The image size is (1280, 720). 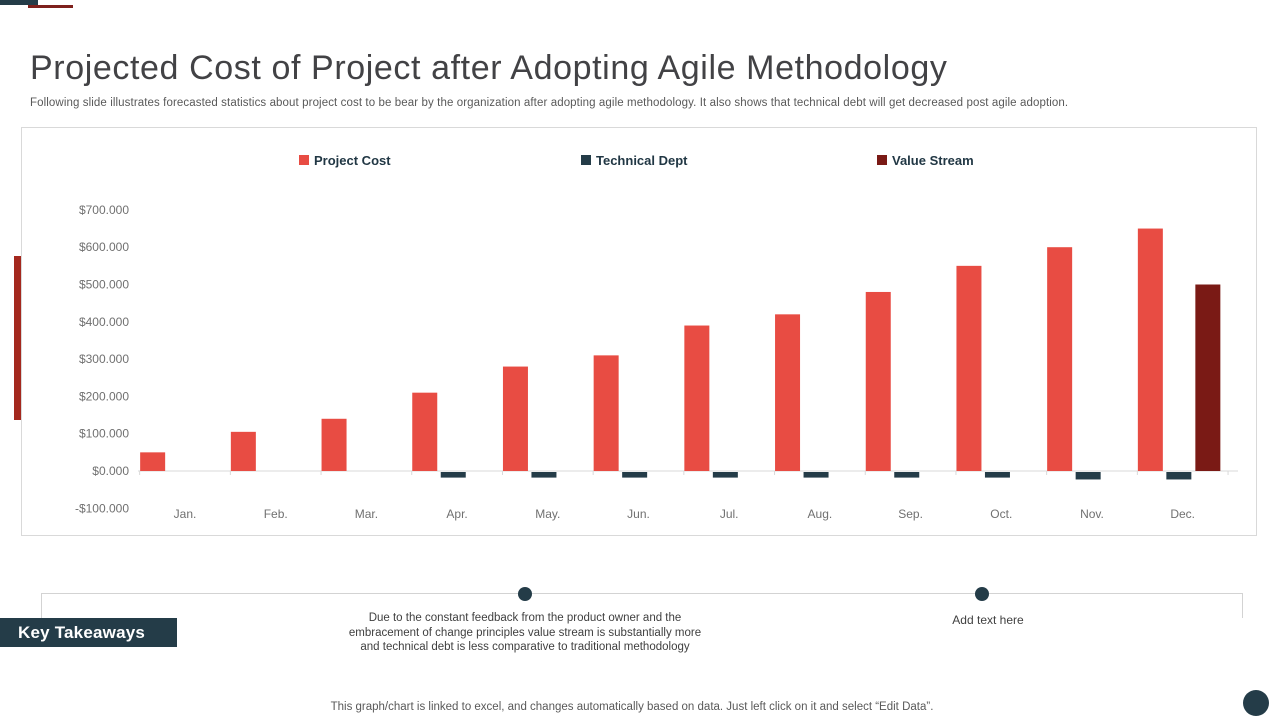 I want to click on legend-swatch-project-cost, so click(x=304, y=160).